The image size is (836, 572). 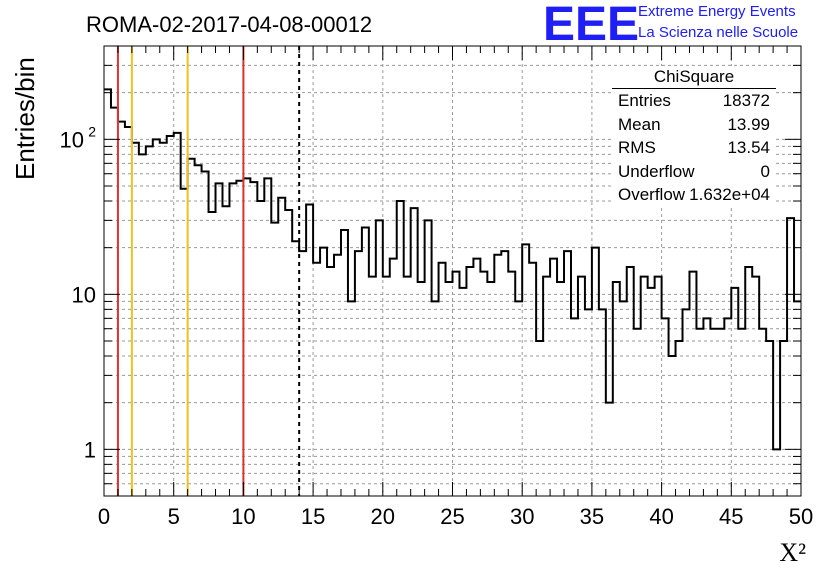 I want to click on stats-key: Entries, so click(x=644, y=100).